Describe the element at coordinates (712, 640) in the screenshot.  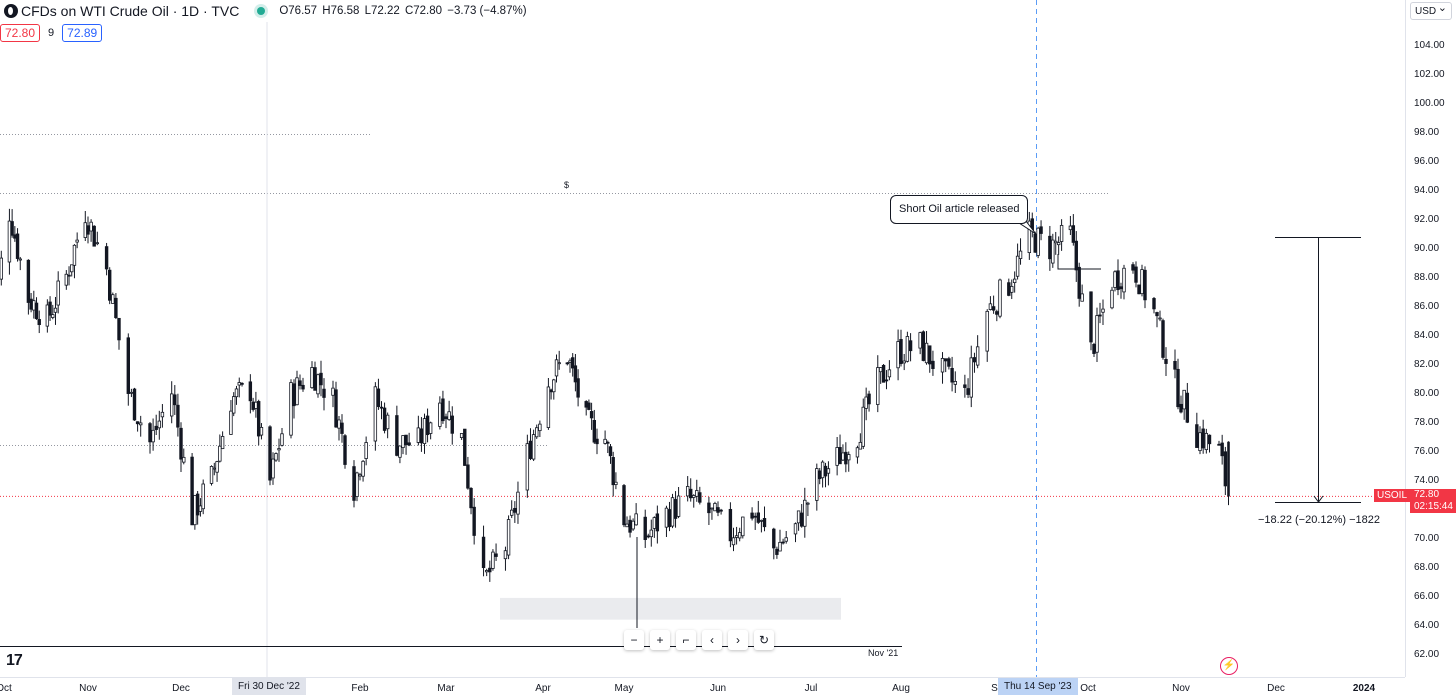
I see `scroll-left-button: ‹` at that location.